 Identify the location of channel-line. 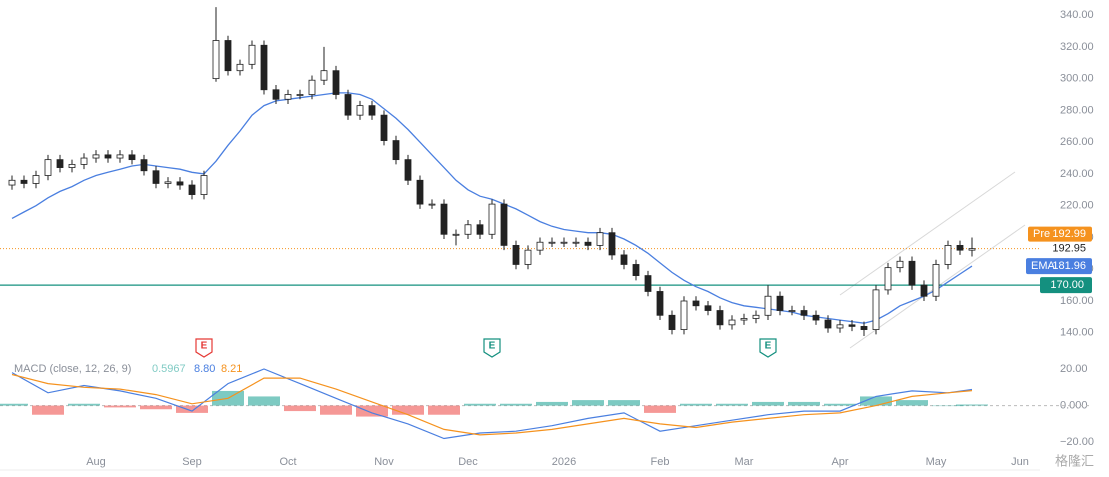
(927, 233).